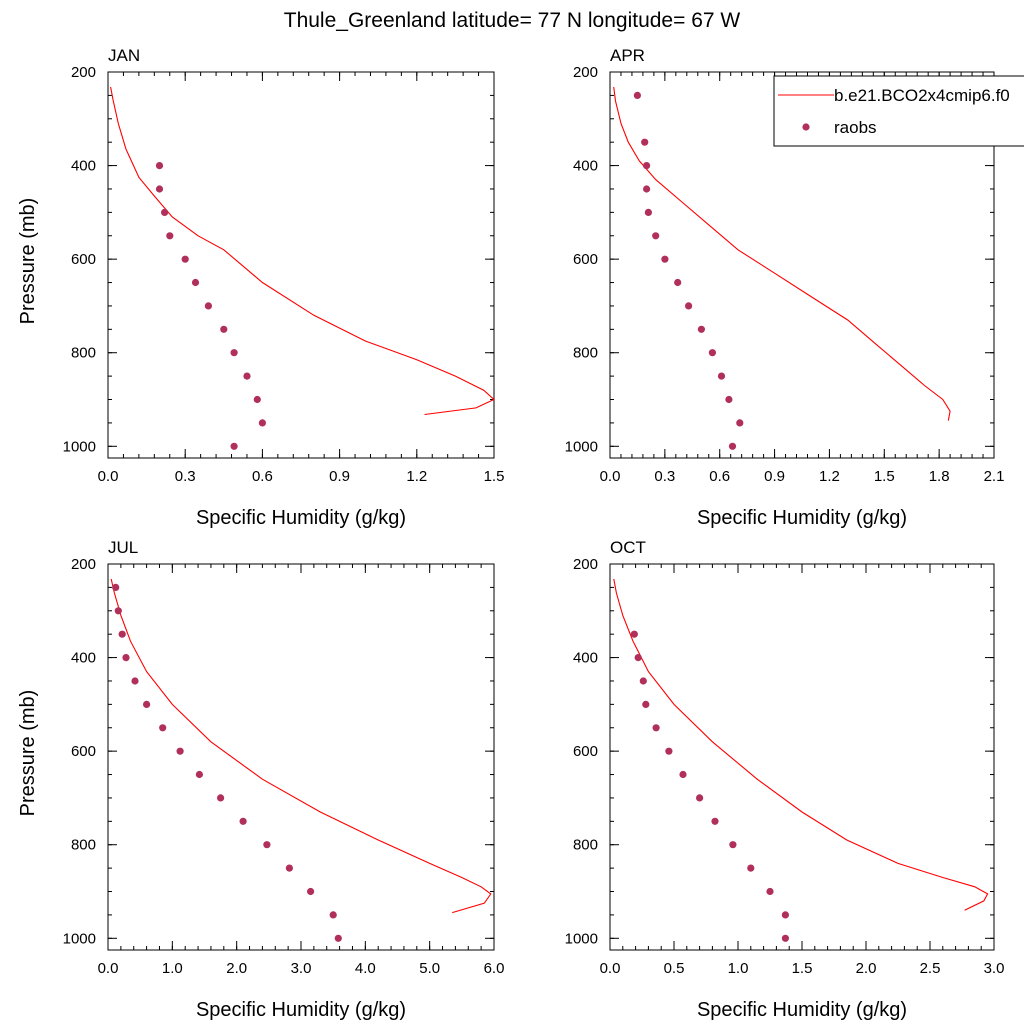 The width and height of the screenshot is (1024, 1024). I want to click on panel-title-apr: APR, so click(627, 55).